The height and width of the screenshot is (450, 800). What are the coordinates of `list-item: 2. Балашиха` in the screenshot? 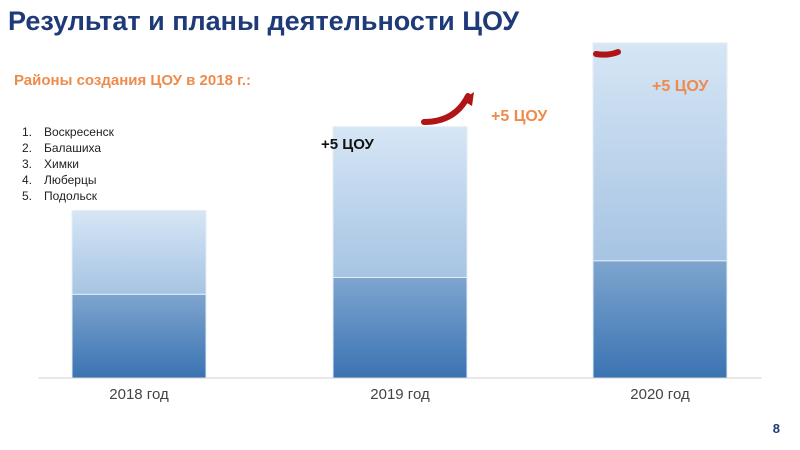 It's located at (68, 148).